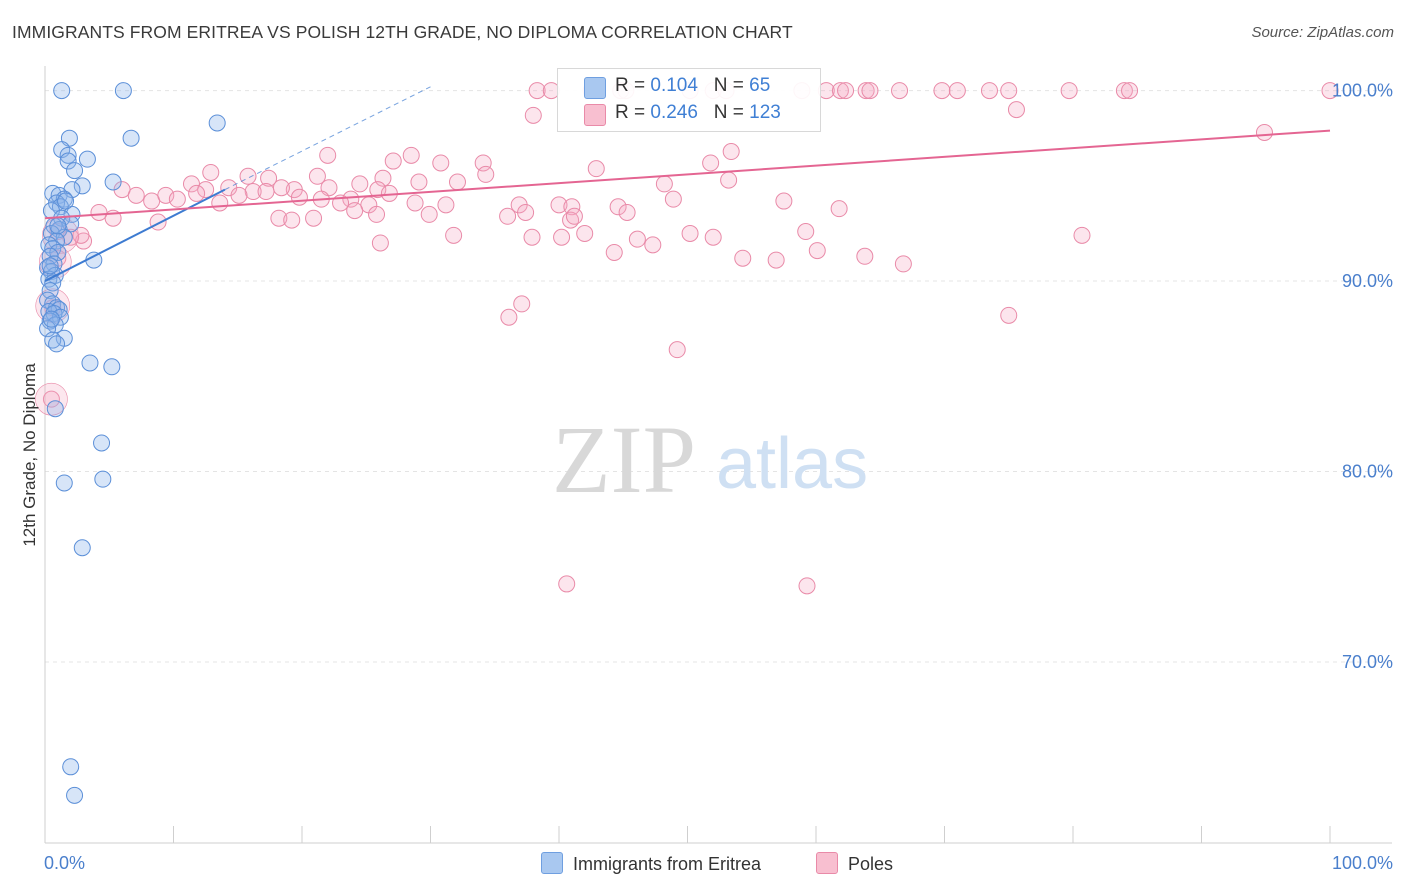  Describe the element at coordinates (1362, 91) in the screenshot. I see `y-tick-label: 100.0%` at that location.